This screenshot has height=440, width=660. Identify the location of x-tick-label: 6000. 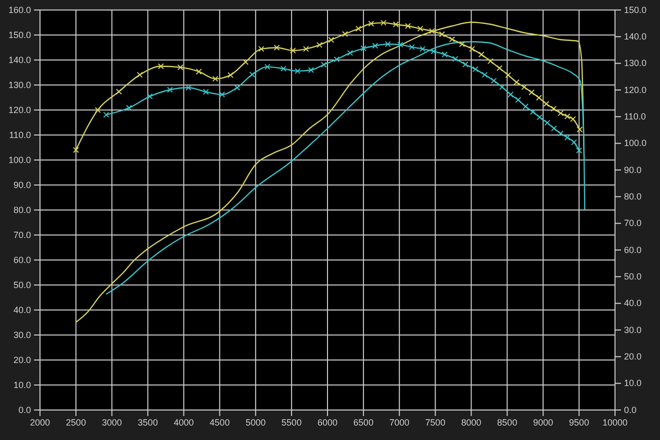
(327, 422).